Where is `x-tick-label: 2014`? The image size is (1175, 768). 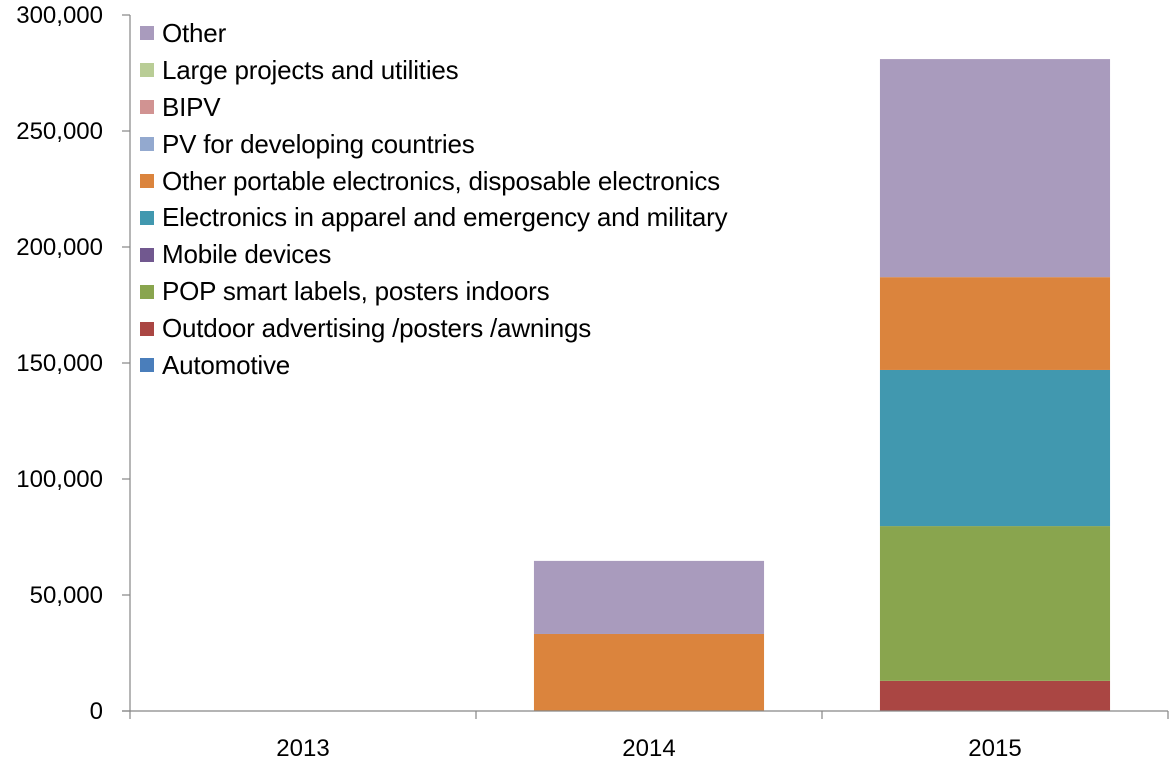 x-tick-label: 2014 is located at coordinates (648, 748).